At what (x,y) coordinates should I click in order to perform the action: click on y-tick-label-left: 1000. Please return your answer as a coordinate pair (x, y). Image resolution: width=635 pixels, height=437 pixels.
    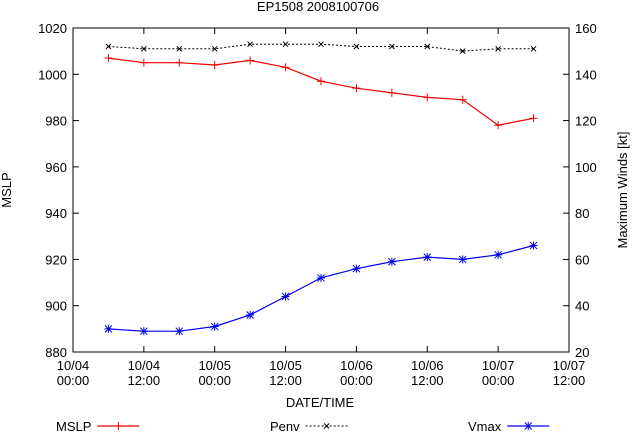
    Looking at the image, I should click on (52, 74).